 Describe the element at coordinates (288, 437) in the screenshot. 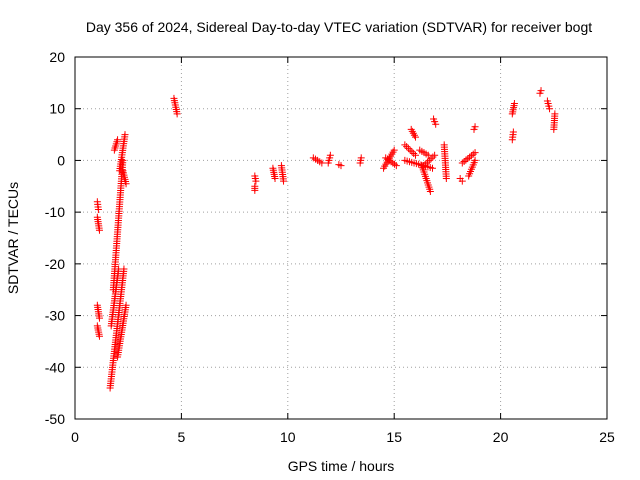

I see `x-tick-label: 10` at that location.